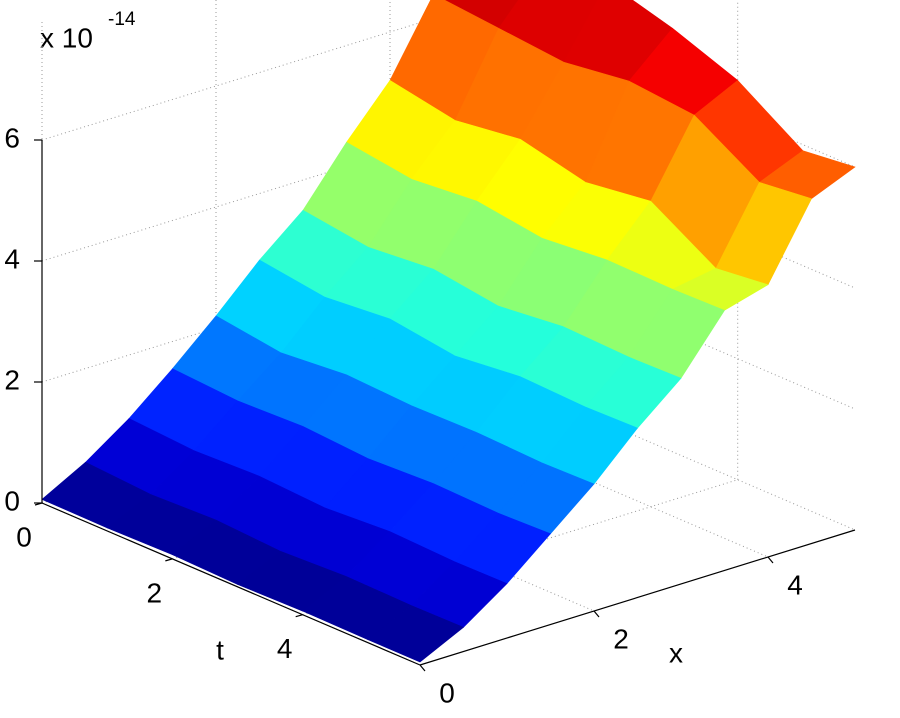  What do you see at coordinates (621, 638) in the screenshot?
I see `x-tick-label: 2` at bounding box center [621, 638].